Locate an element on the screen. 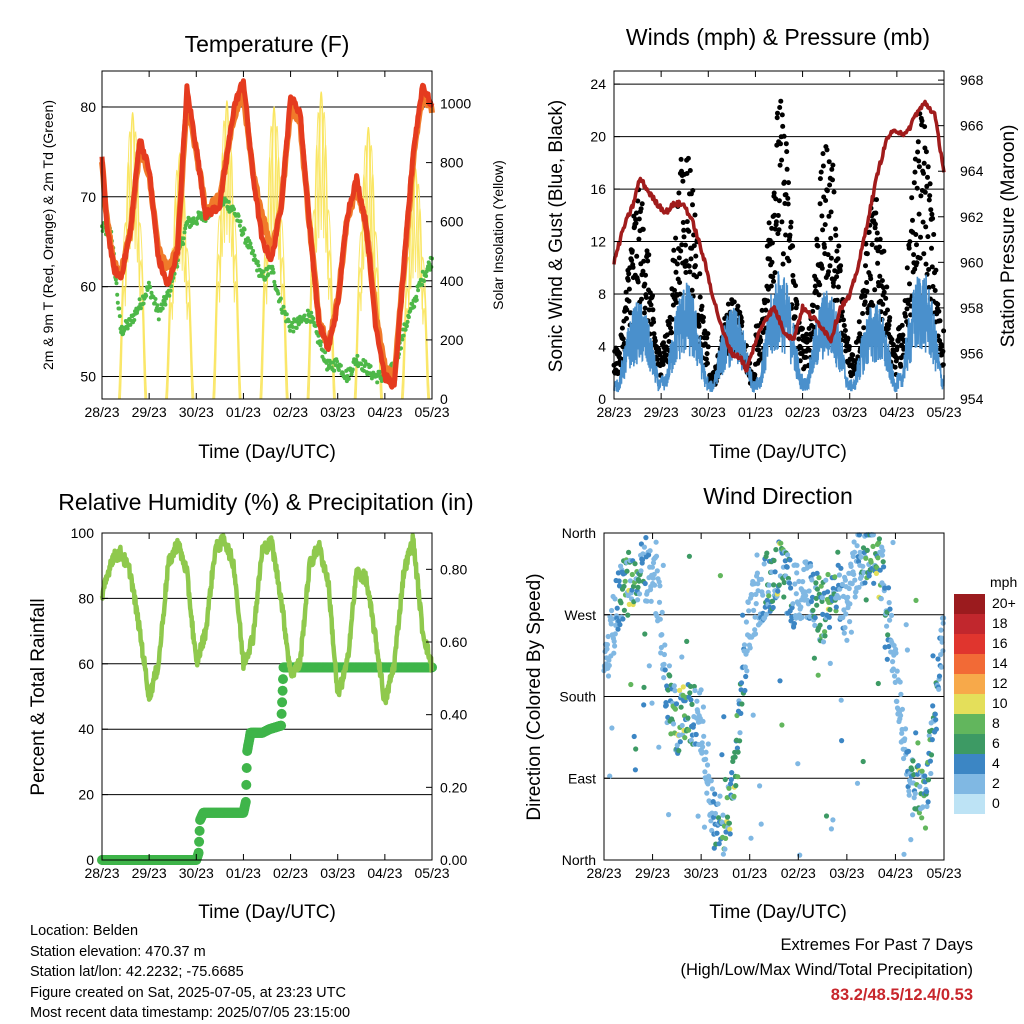 Image resolution: width=1024 pixels, height=1024 pixels. temperature-y2label: Solar Insolation (Yellow) is located at coordinates (498, 235).